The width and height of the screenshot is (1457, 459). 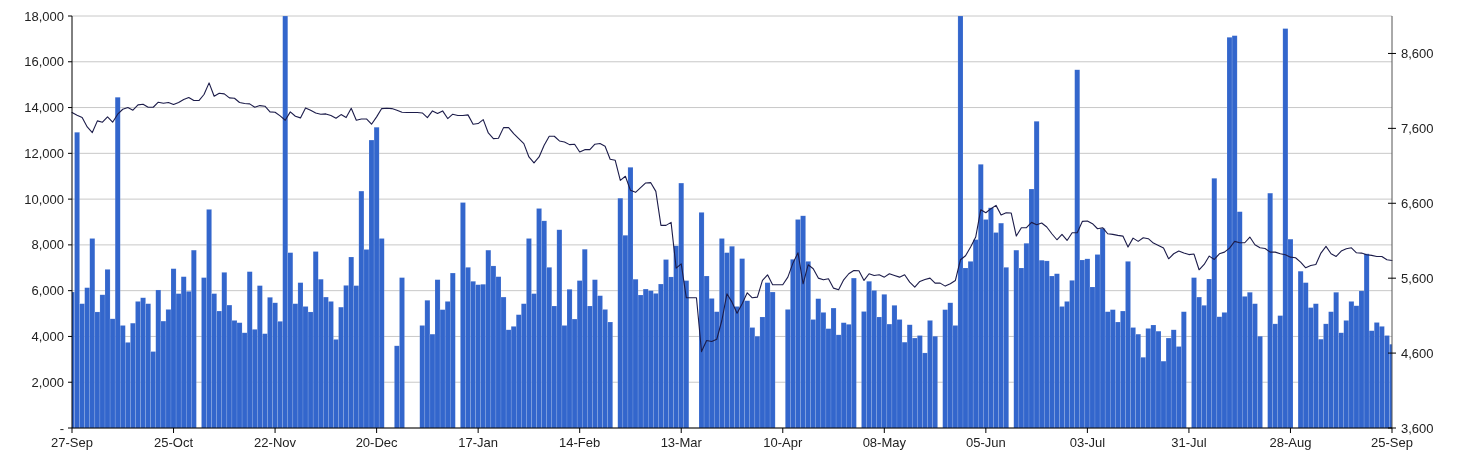 What do you see at coordinates (275, 442) in the screenshot?
I see `x-tick-label: 22-Nov` at bounding box center [275, 442].